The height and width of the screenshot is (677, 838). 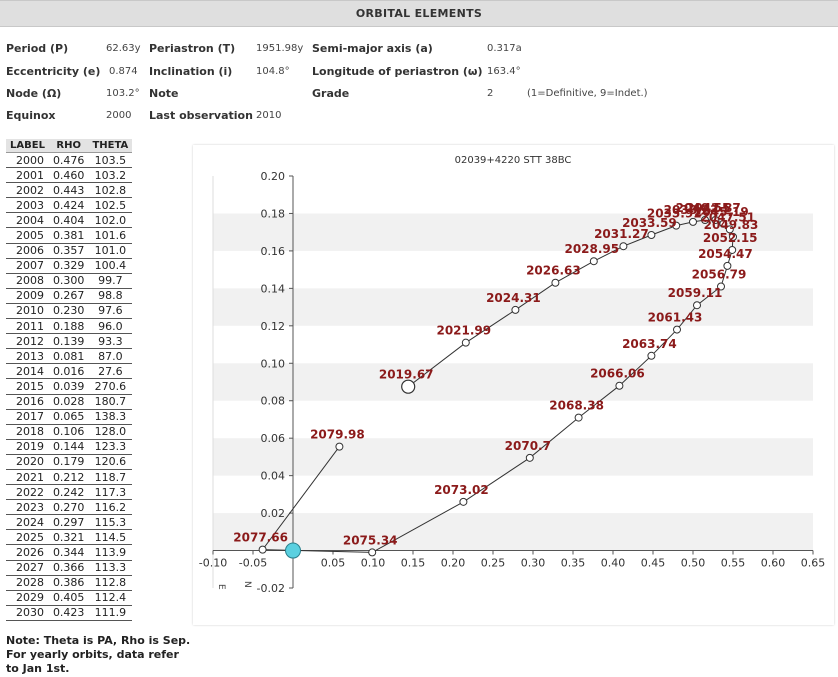 I want to click on row-rho: 0.297, so click(x=68, y=522).